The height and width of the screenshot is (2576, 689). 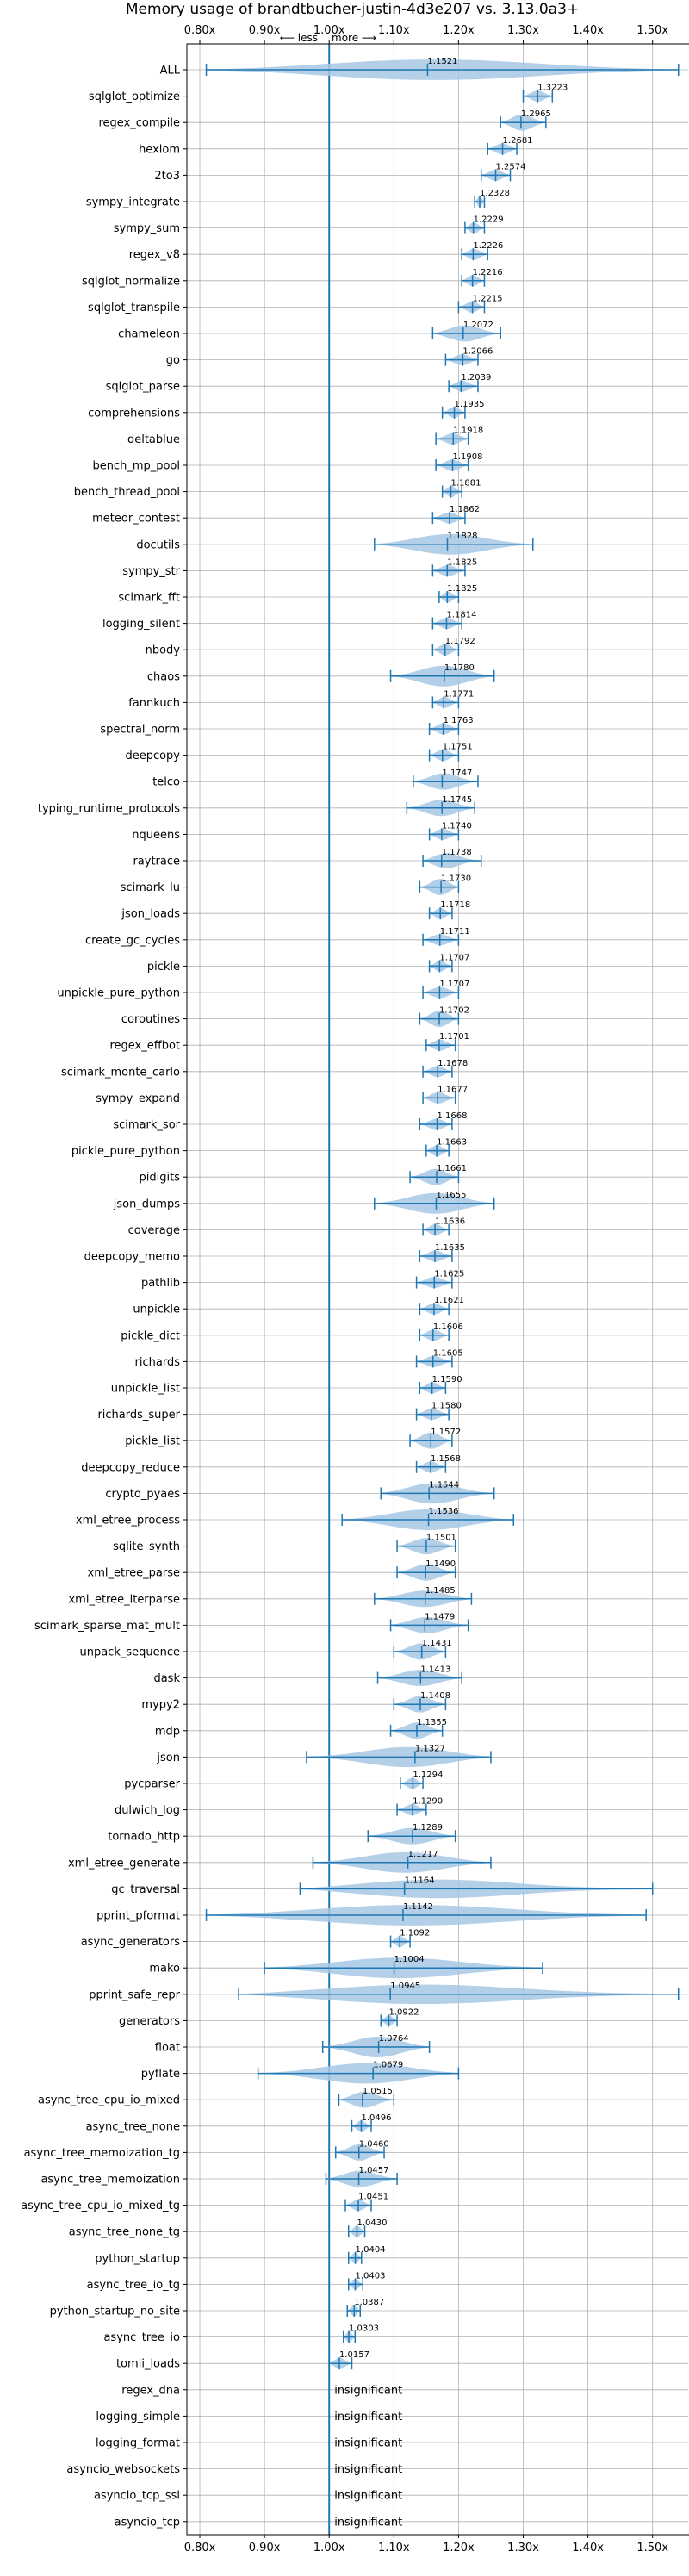 What do you see at coordinates (166, 783) in the screenshot?
I see `category-label: telco` at bounding box center [166, 783].